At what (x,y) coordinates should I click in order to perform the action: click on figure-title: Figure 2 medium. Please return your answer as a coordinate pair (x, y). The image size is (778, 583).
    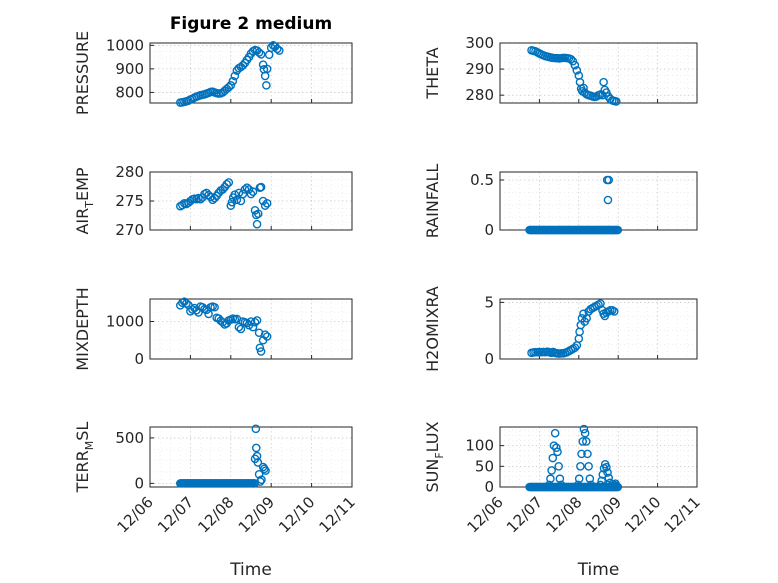
    Looking at the image, I should click on (251, 24).